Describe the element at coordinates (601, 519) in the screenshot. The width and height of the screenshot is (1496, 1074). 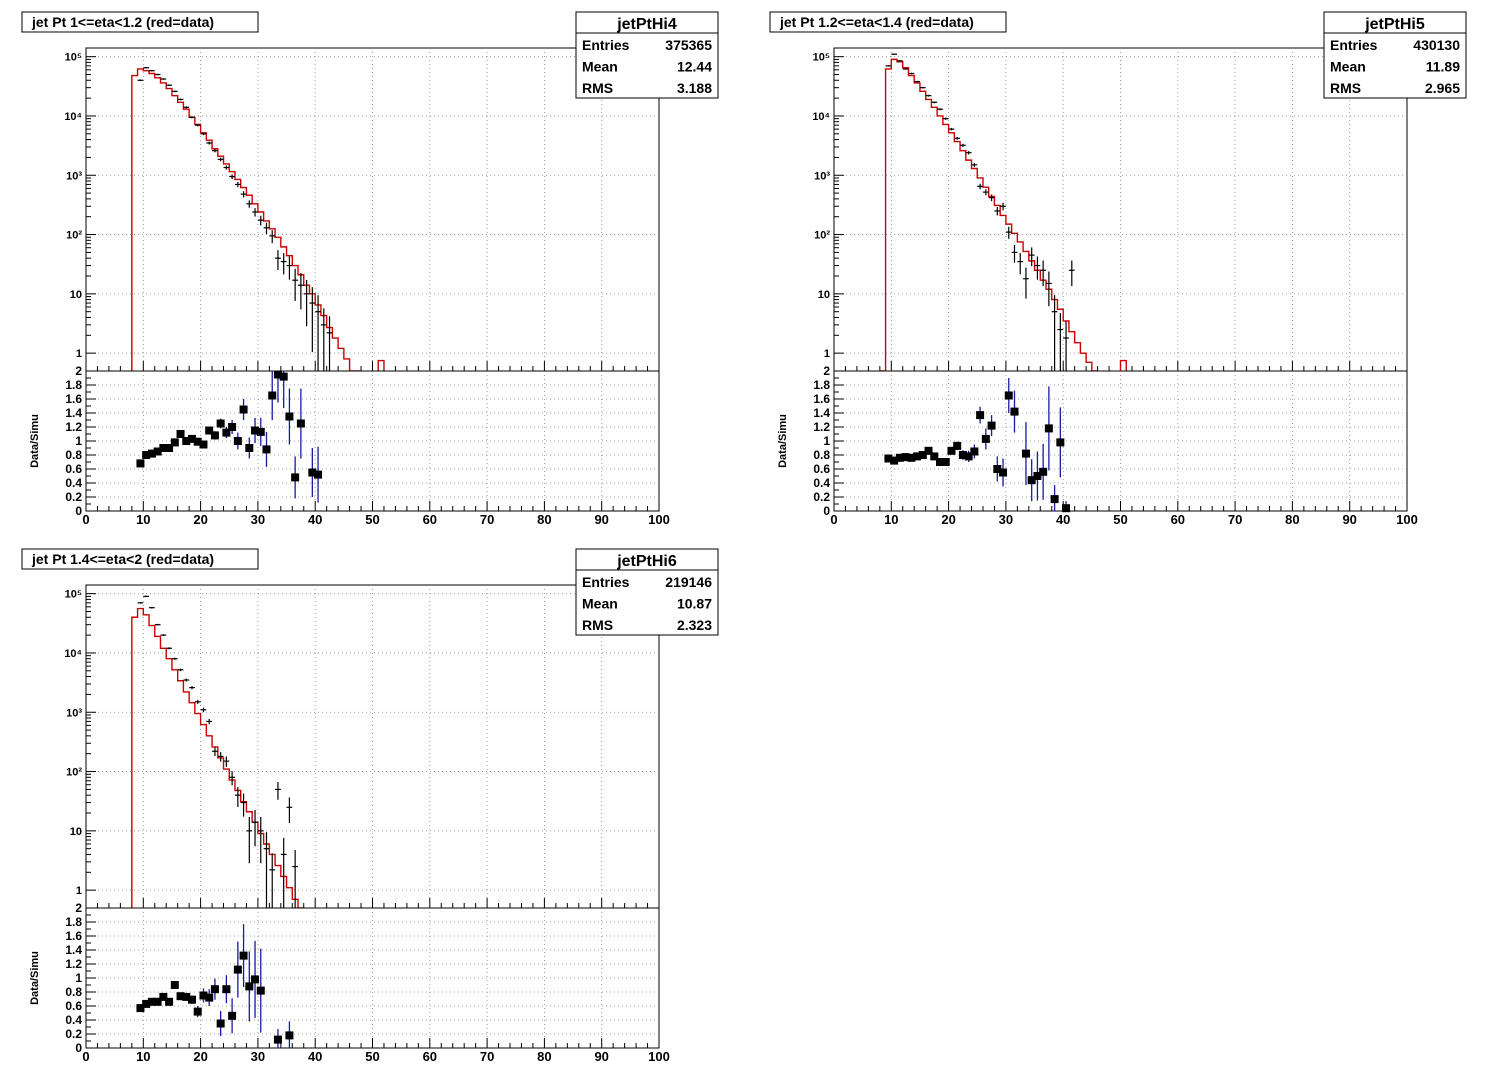
I see `x-tick-label: 90` at that location.